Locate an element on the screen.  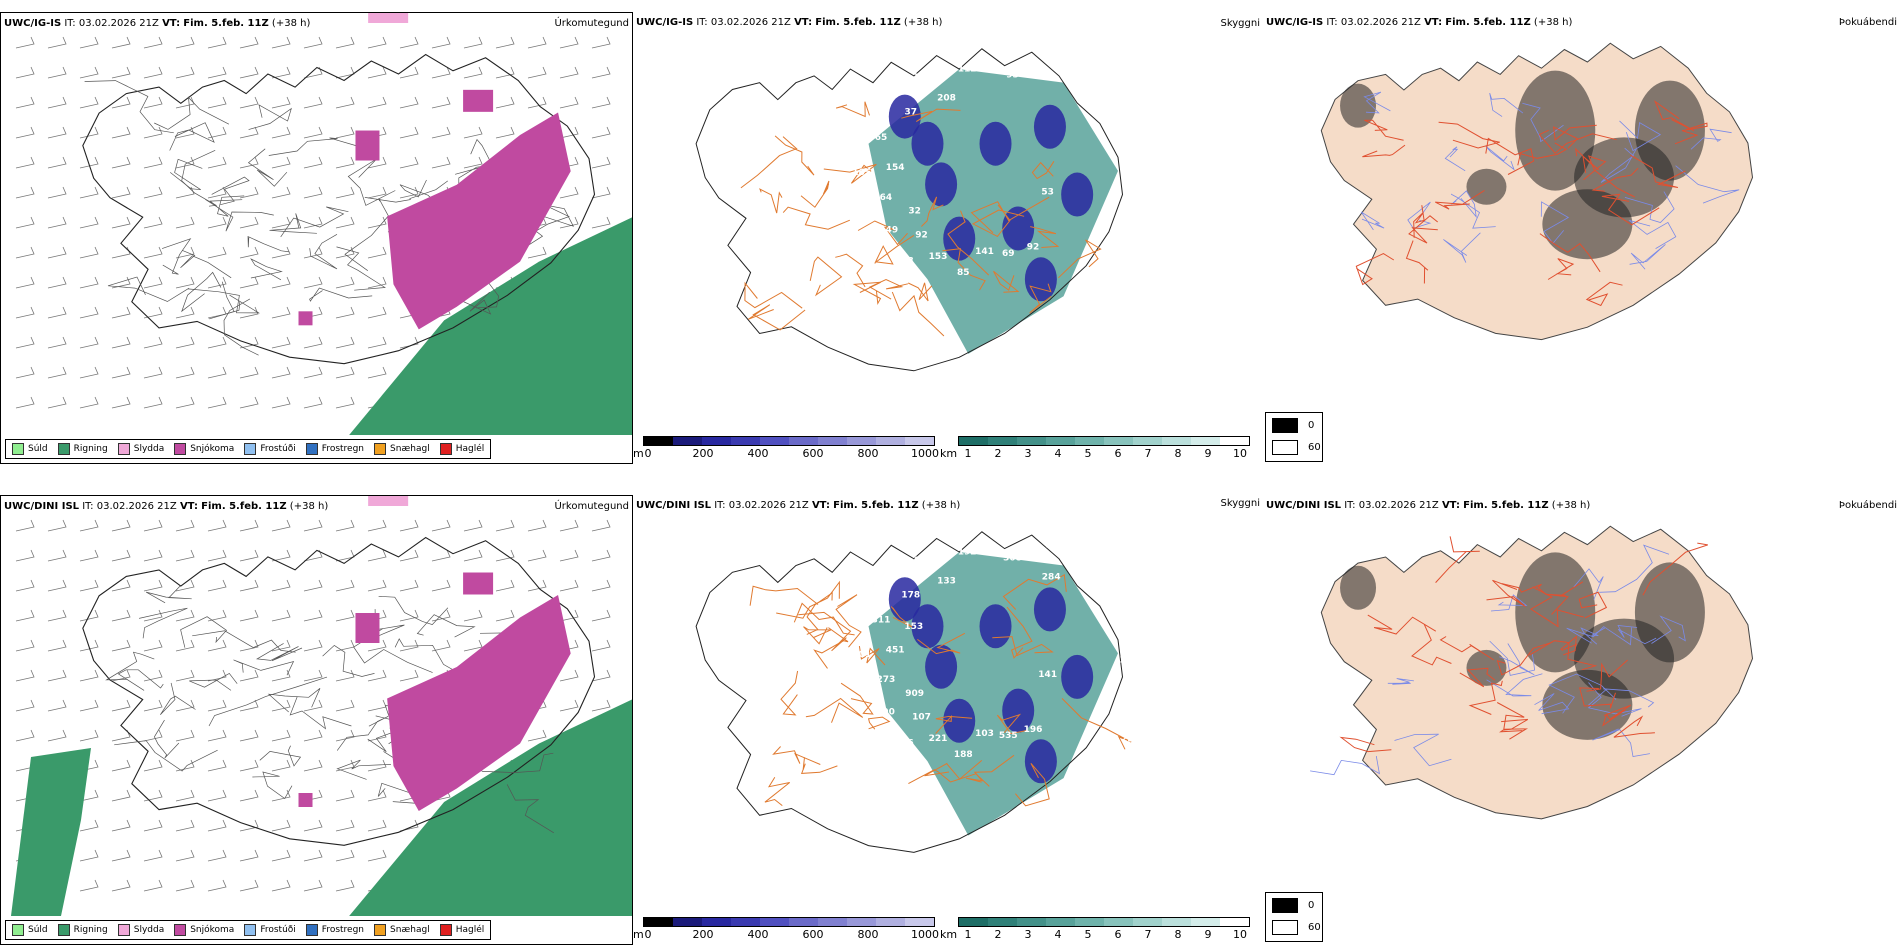
rain-area is located at coordinates (51, 832).